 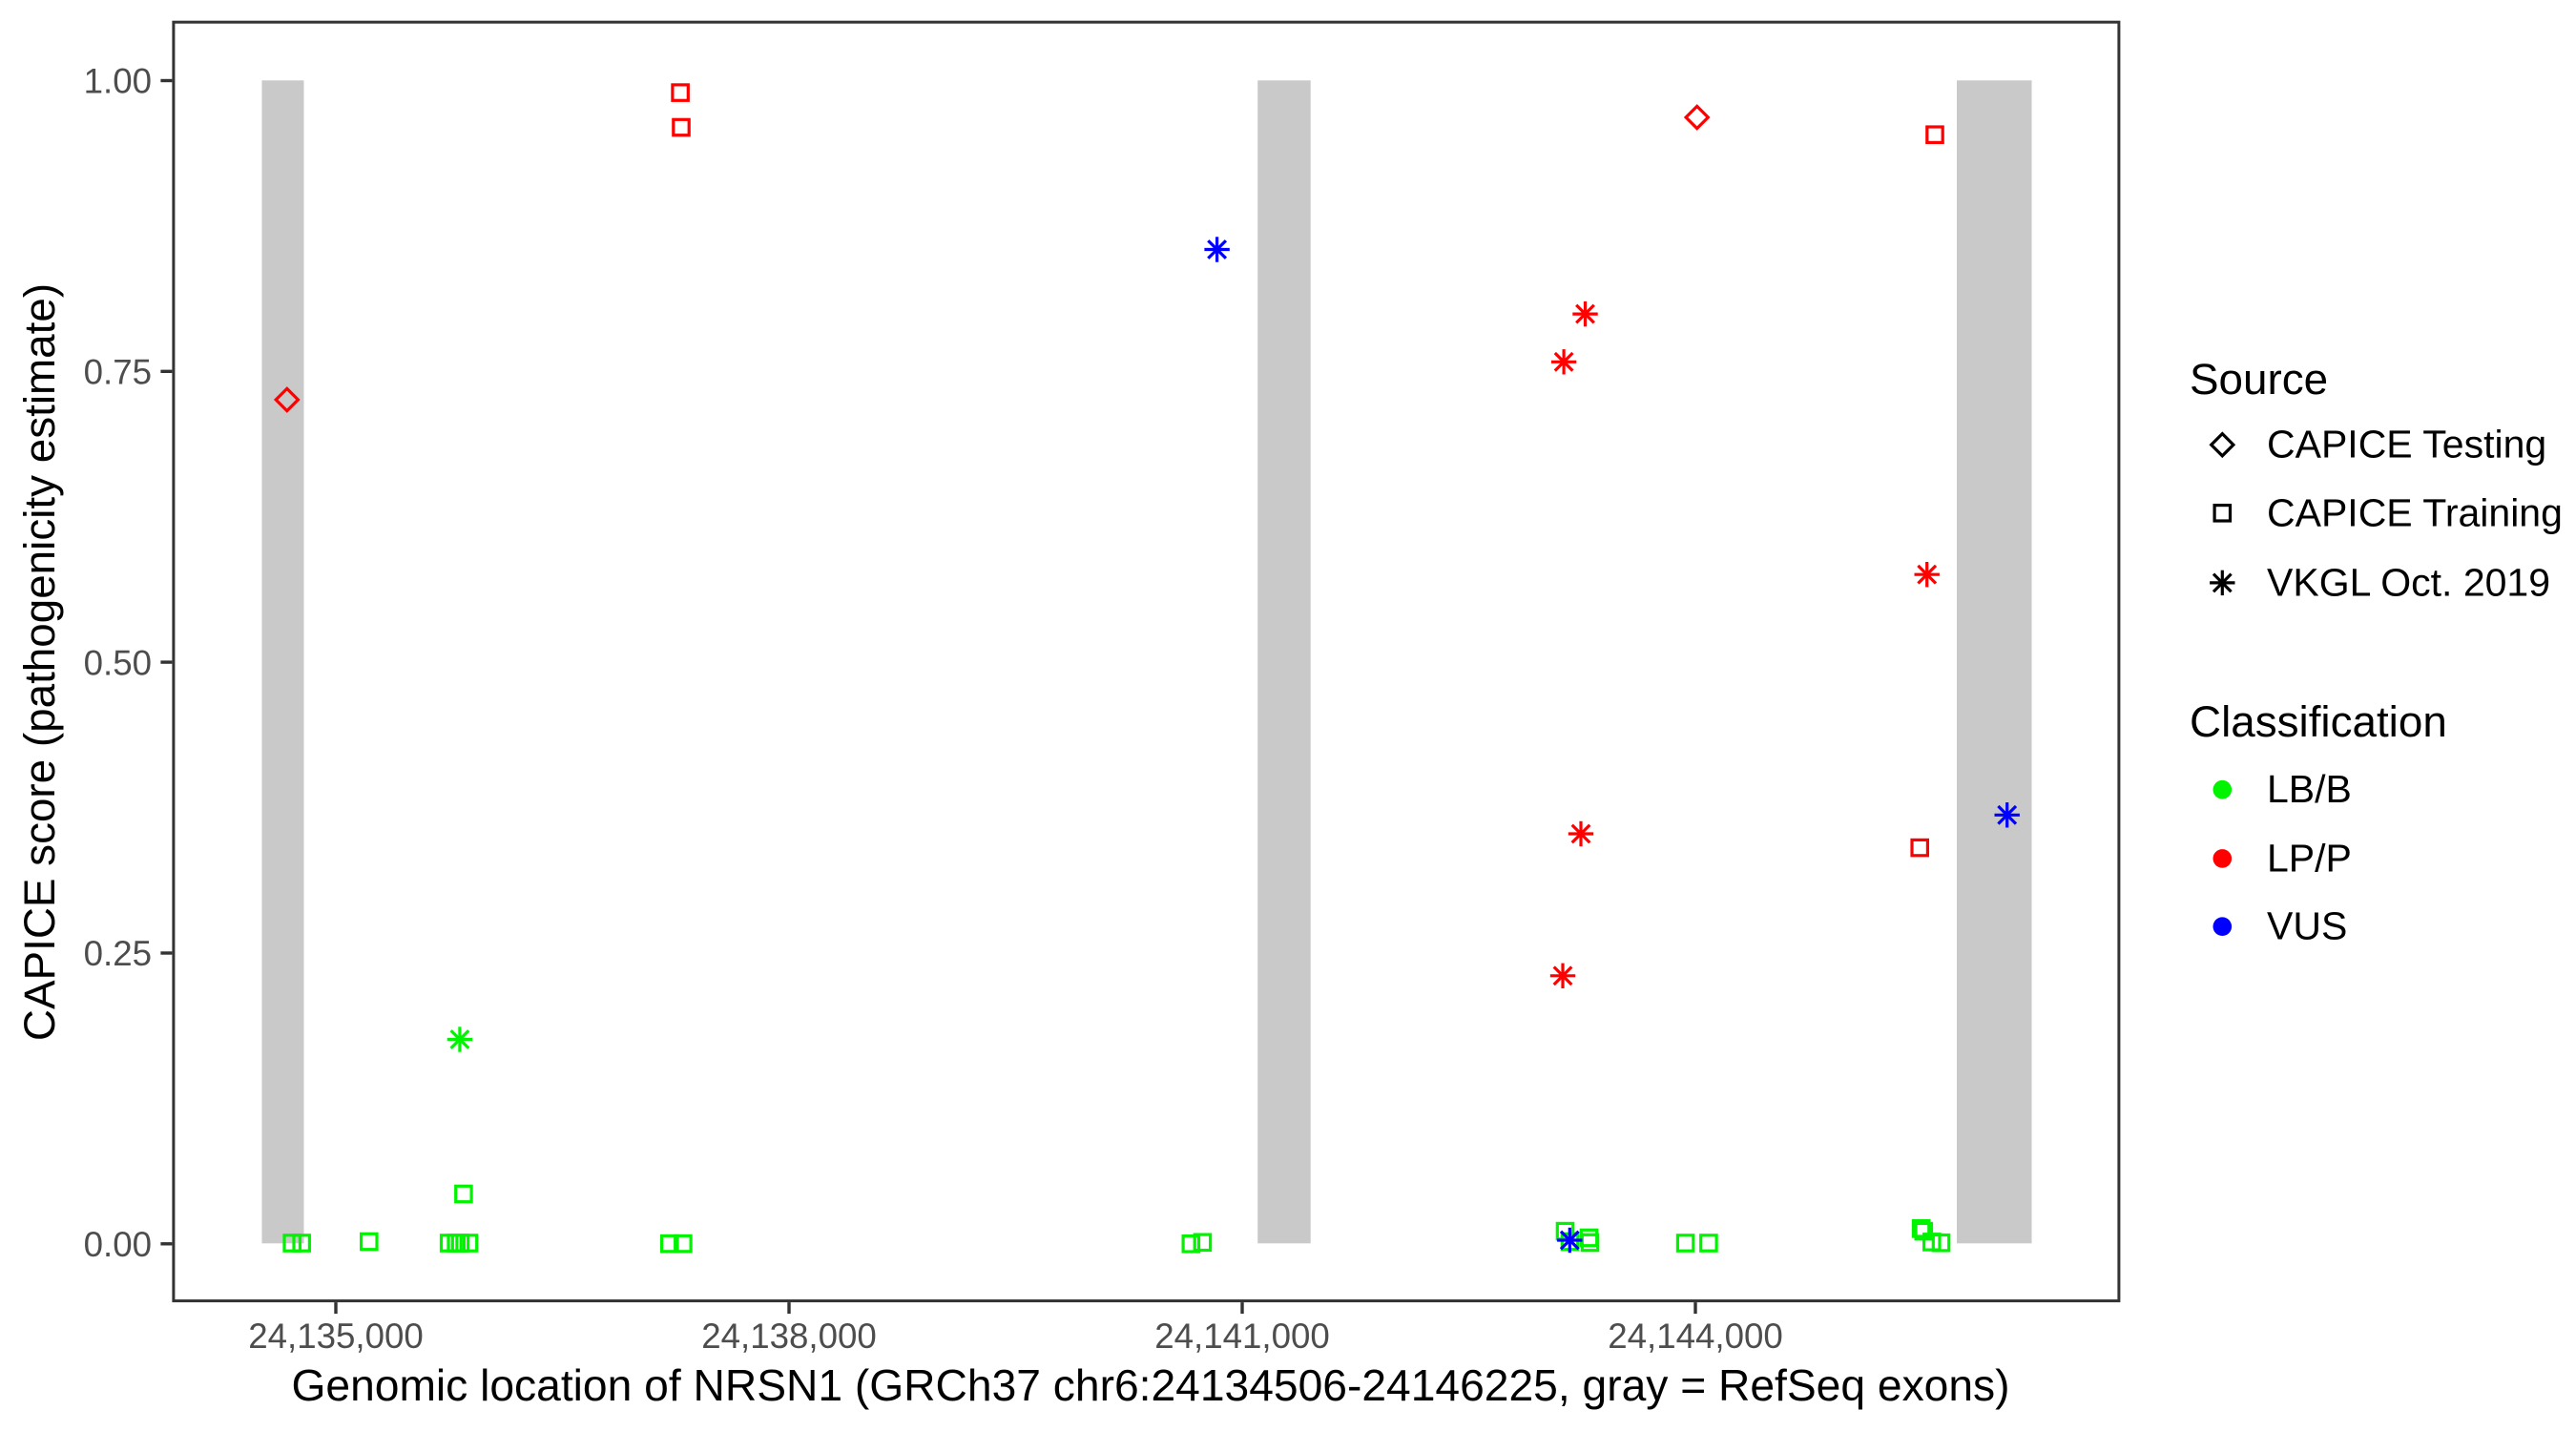 I want to click on svg-text: 24,141,000, so click(x=1242, y=1336).